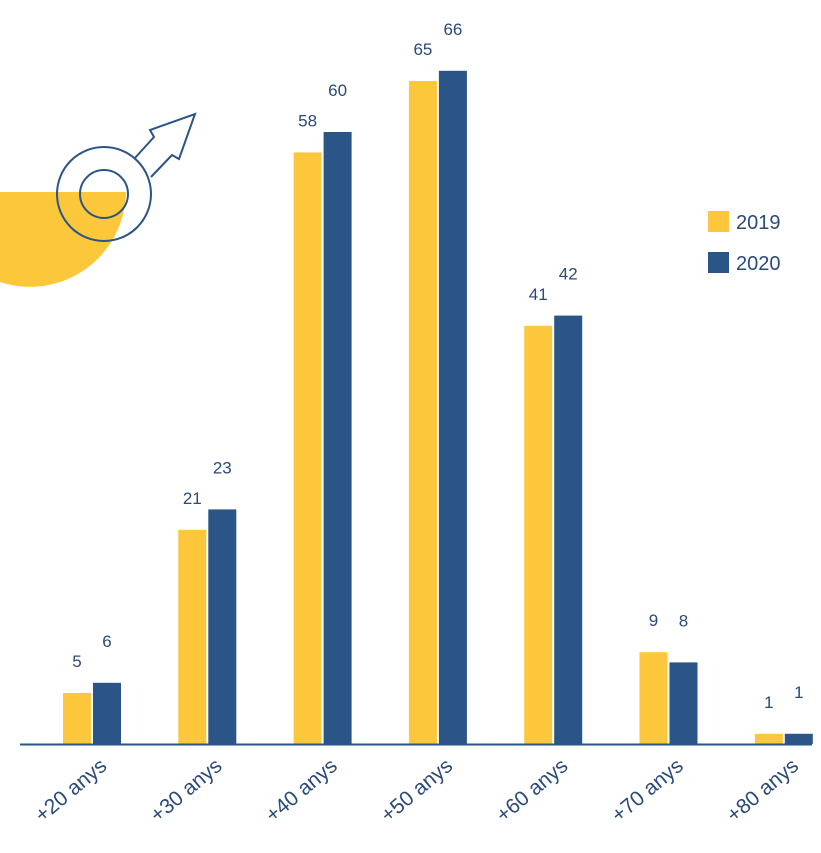 The image size is (821, 853). Describe the element at coordinates (798, 692) in the screenshot. I see `value-label-2020-7: 1` at that location.